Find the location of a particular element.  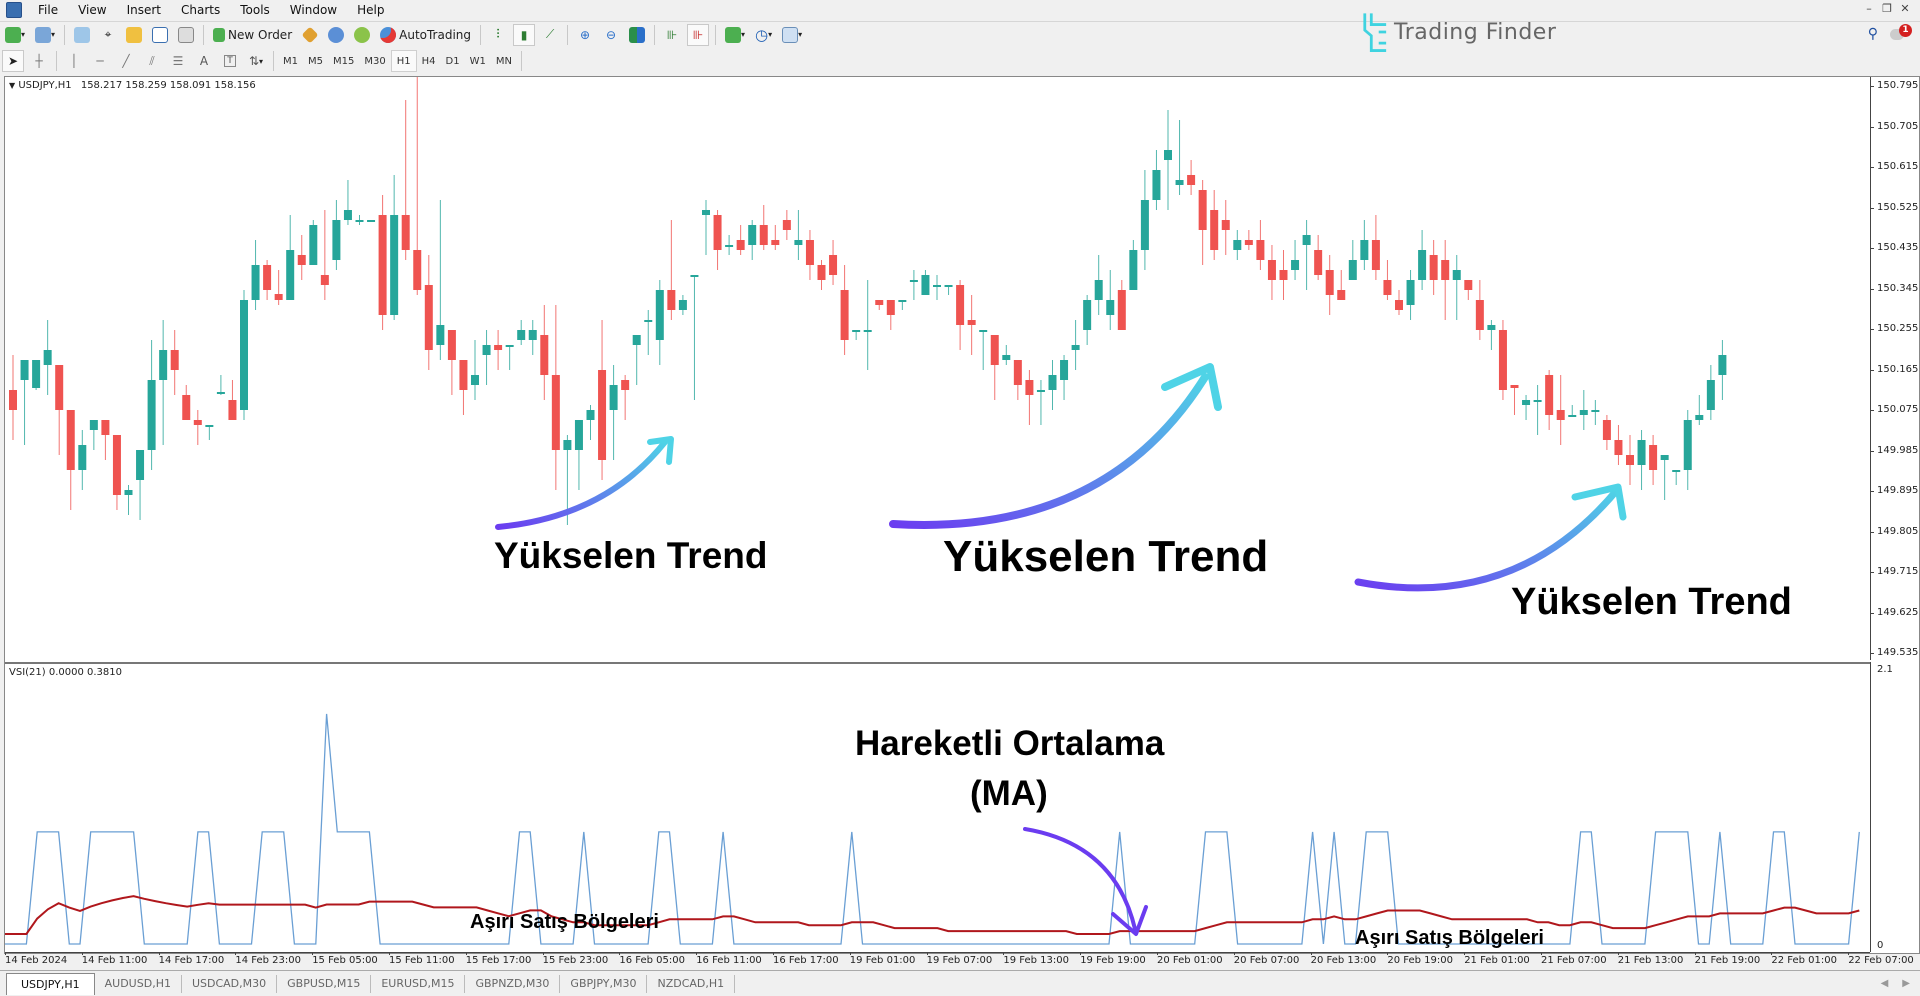

bar-chart-icon: ⫶ is located at coordinates (498, 34).